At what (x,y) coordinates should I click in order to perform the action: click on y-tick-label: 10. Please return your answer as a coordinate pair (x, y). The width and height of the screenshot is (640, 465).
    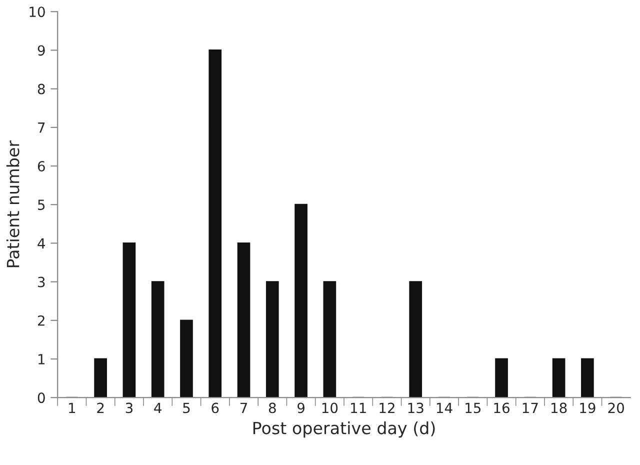
    Looking at the image, I should click on (37, 12).